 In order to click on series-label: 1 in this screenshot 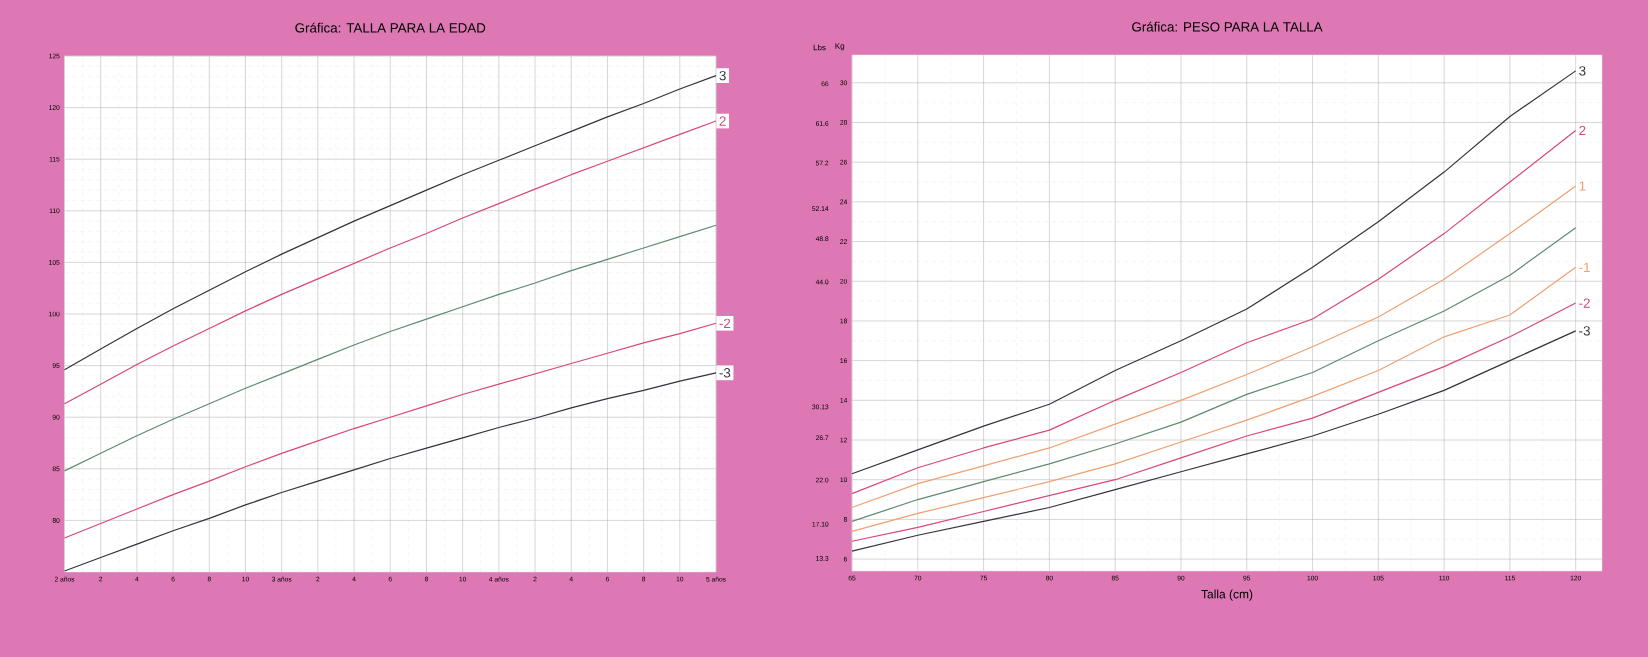, I will do `click(1582, 186)`.